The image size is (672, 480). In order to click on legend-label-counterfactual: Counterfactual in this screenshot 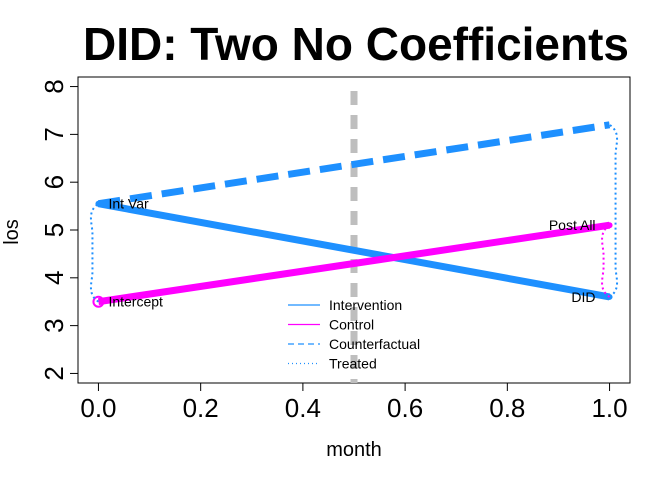, I will do `click(374, 344)`.